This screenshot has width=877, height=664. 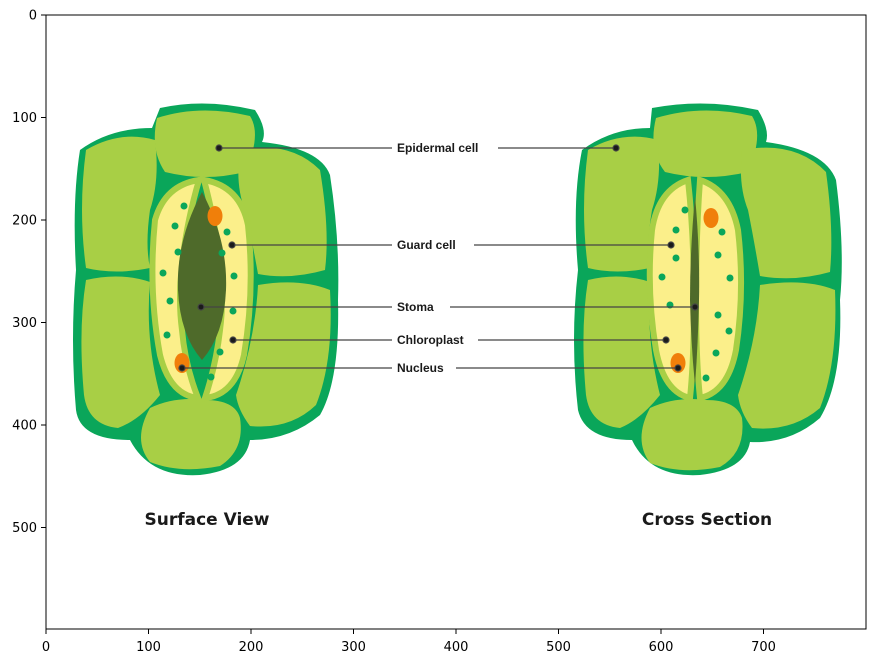 I want to click on label-nucleus: Nucleus, so click(x=420, y=368).